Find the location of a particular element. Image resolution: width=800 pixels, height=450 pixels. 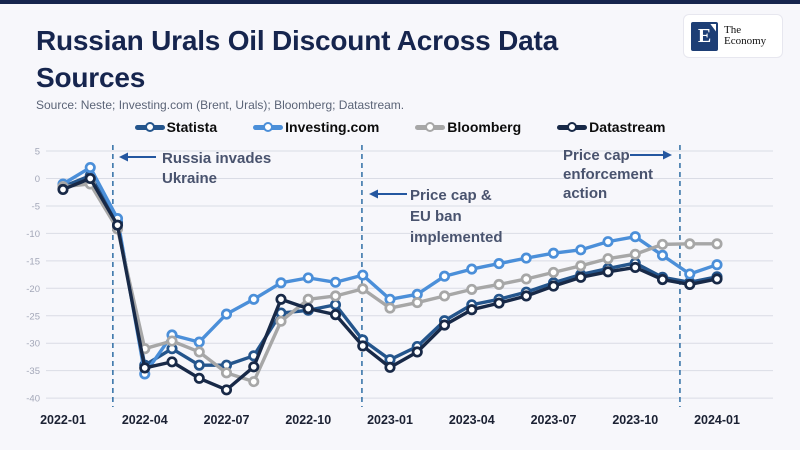

x-tick-label: 2022-10 is located at coordinates (308, 420).